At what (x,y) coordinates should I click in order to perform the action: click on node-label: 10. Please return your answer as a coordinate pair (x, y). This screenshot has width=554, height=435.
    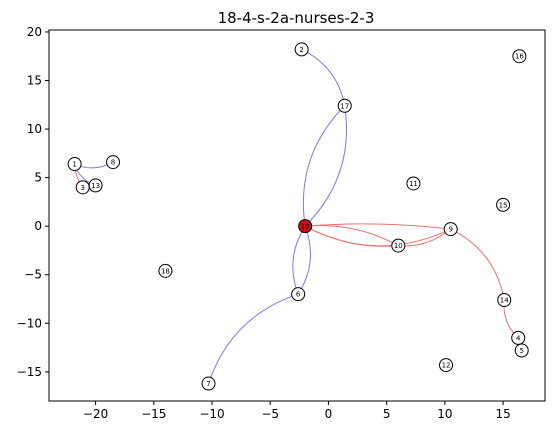
    Looking at the image, I should click on (398, 246).